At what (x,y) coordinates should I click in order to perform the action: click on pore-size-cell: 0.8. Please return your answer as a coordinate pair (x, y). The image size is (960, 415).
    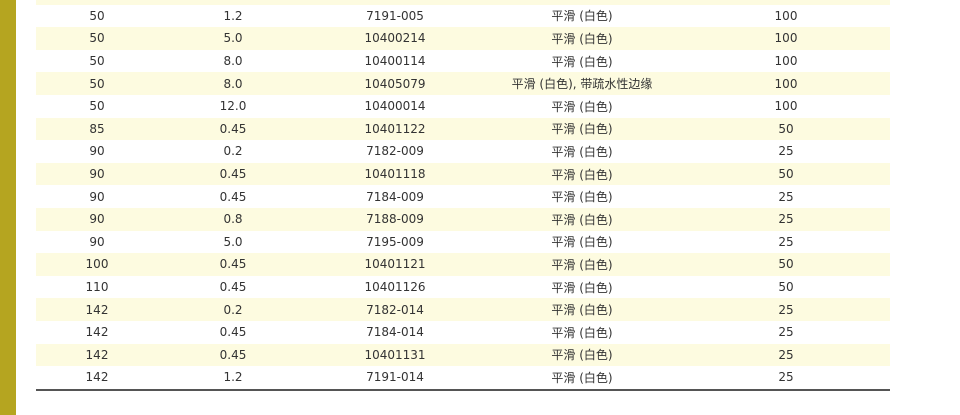
    Looking at the image, I should click on (233, 219).